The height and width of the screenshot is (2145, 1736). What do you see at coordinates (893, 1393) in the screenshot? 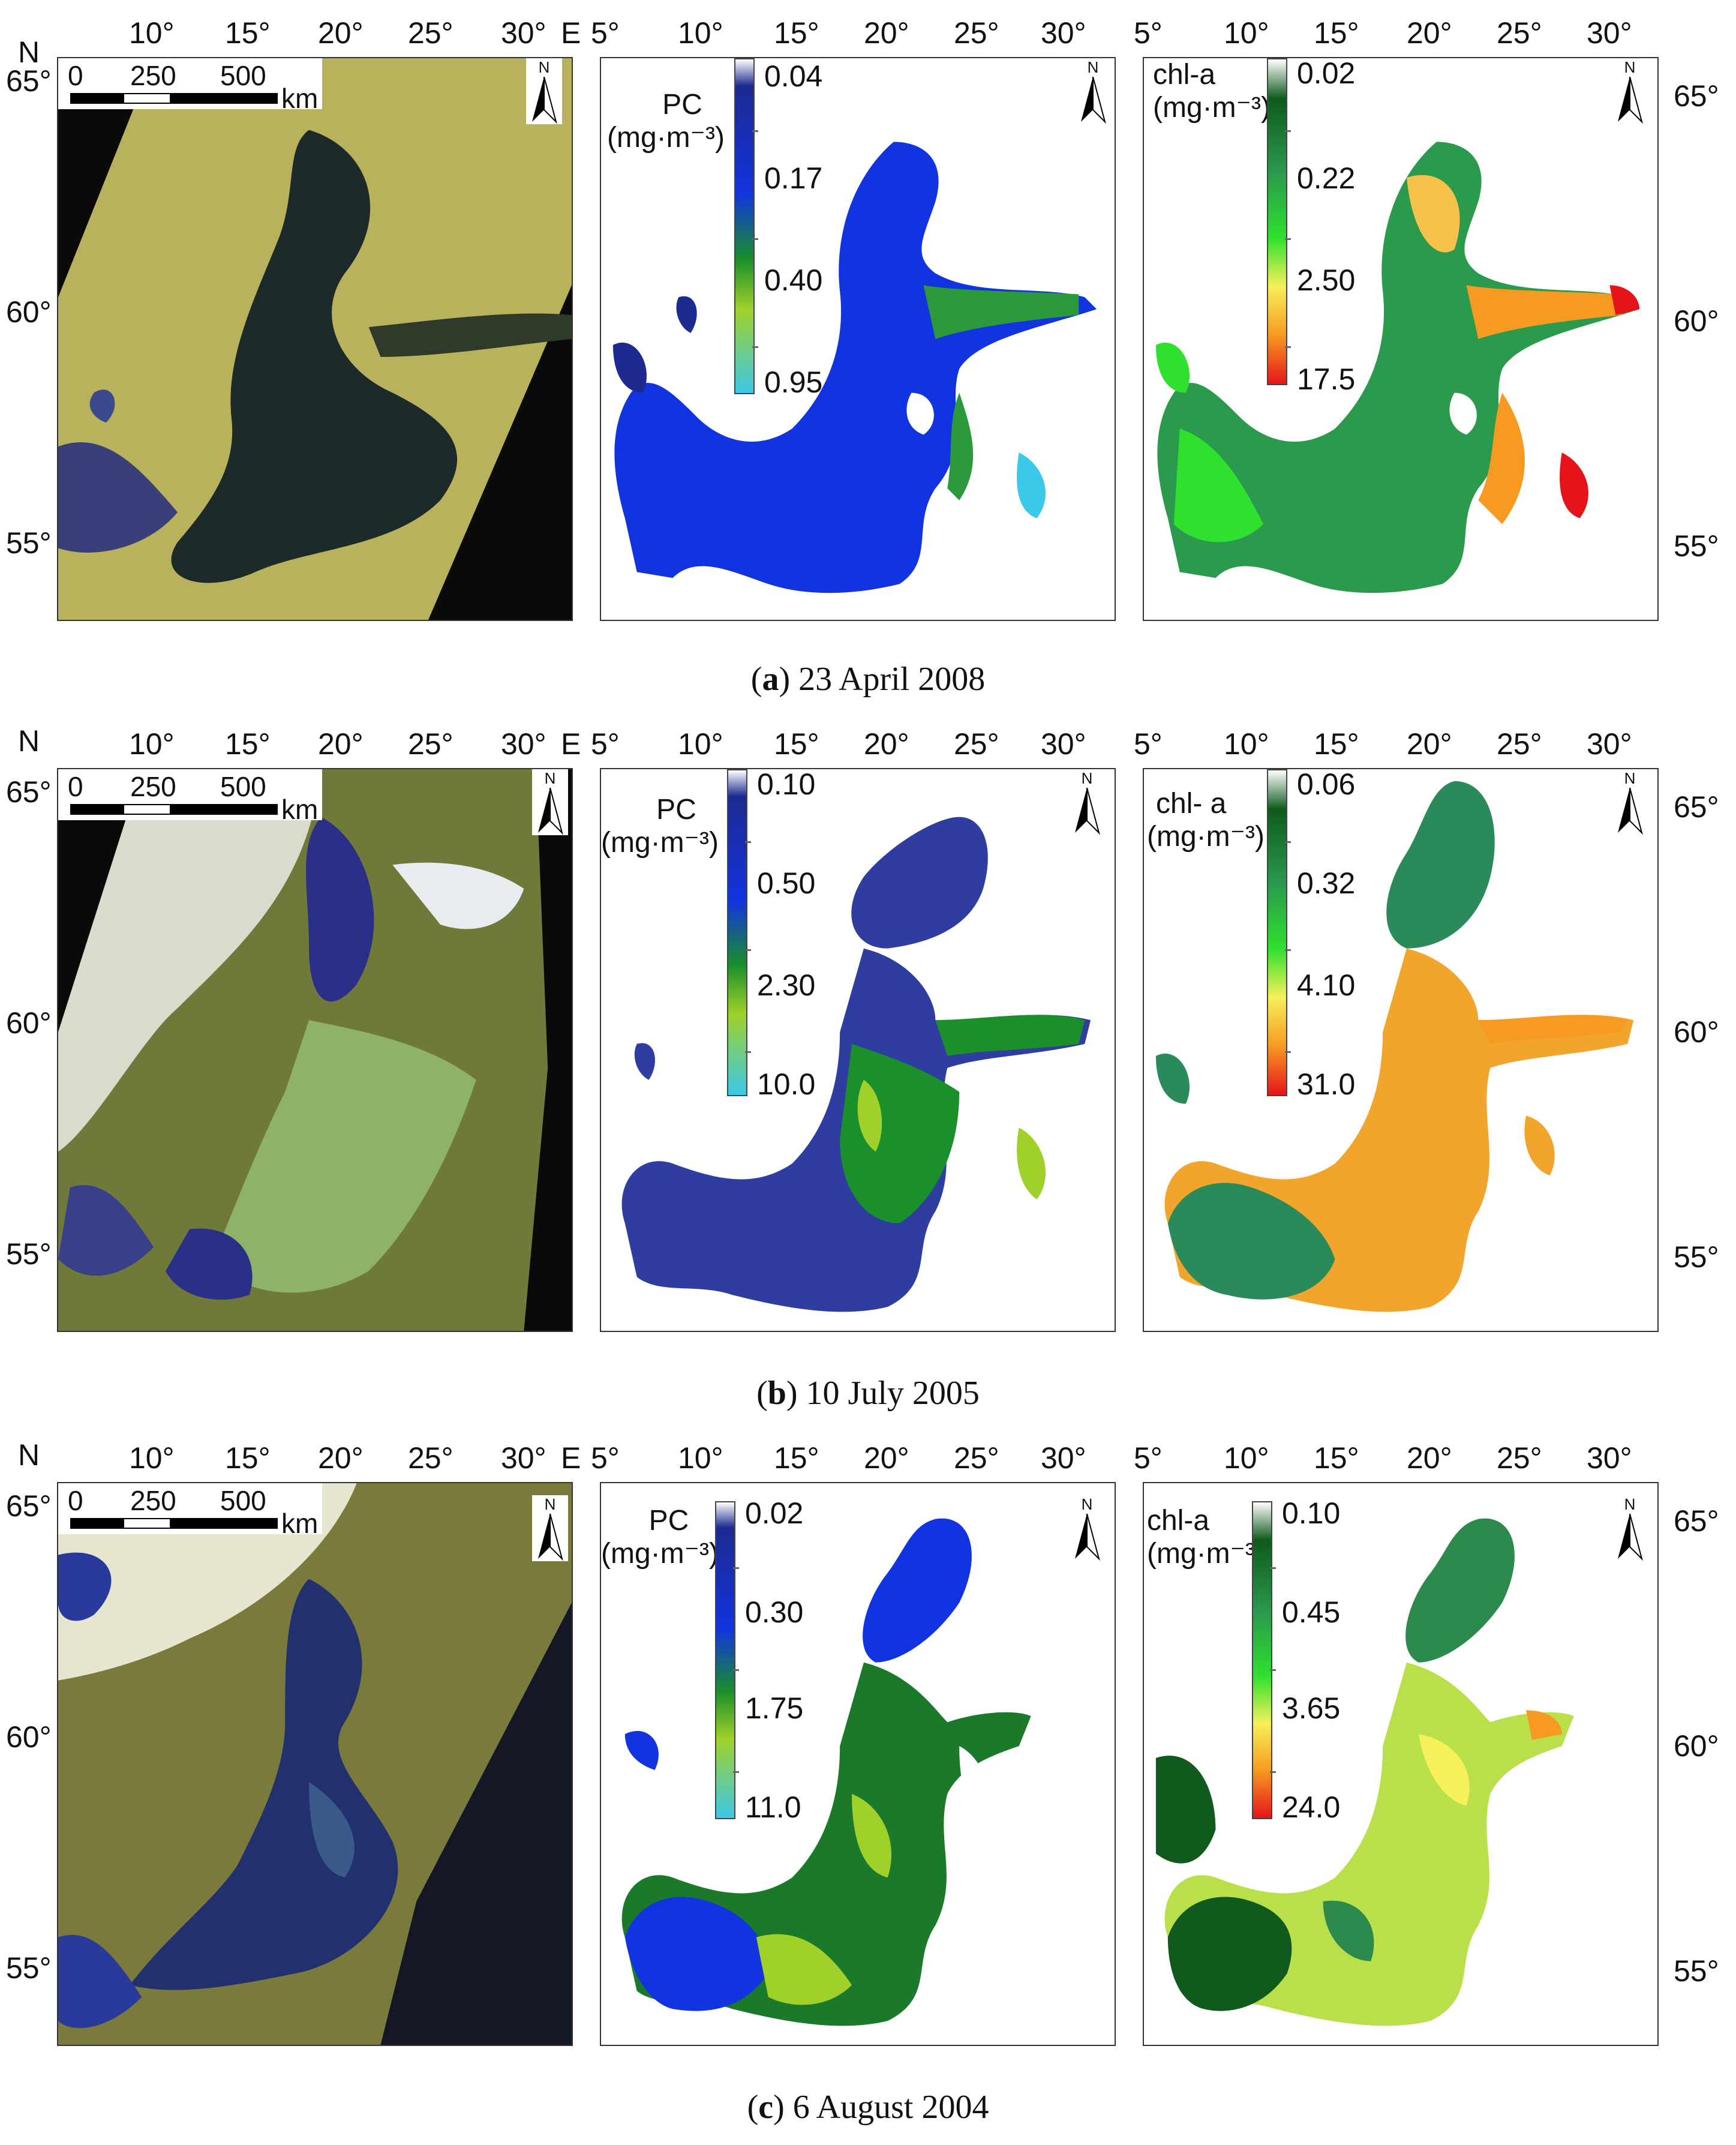
I see `caption-text: 10 July 2005` at bounding box center [893, 1393].